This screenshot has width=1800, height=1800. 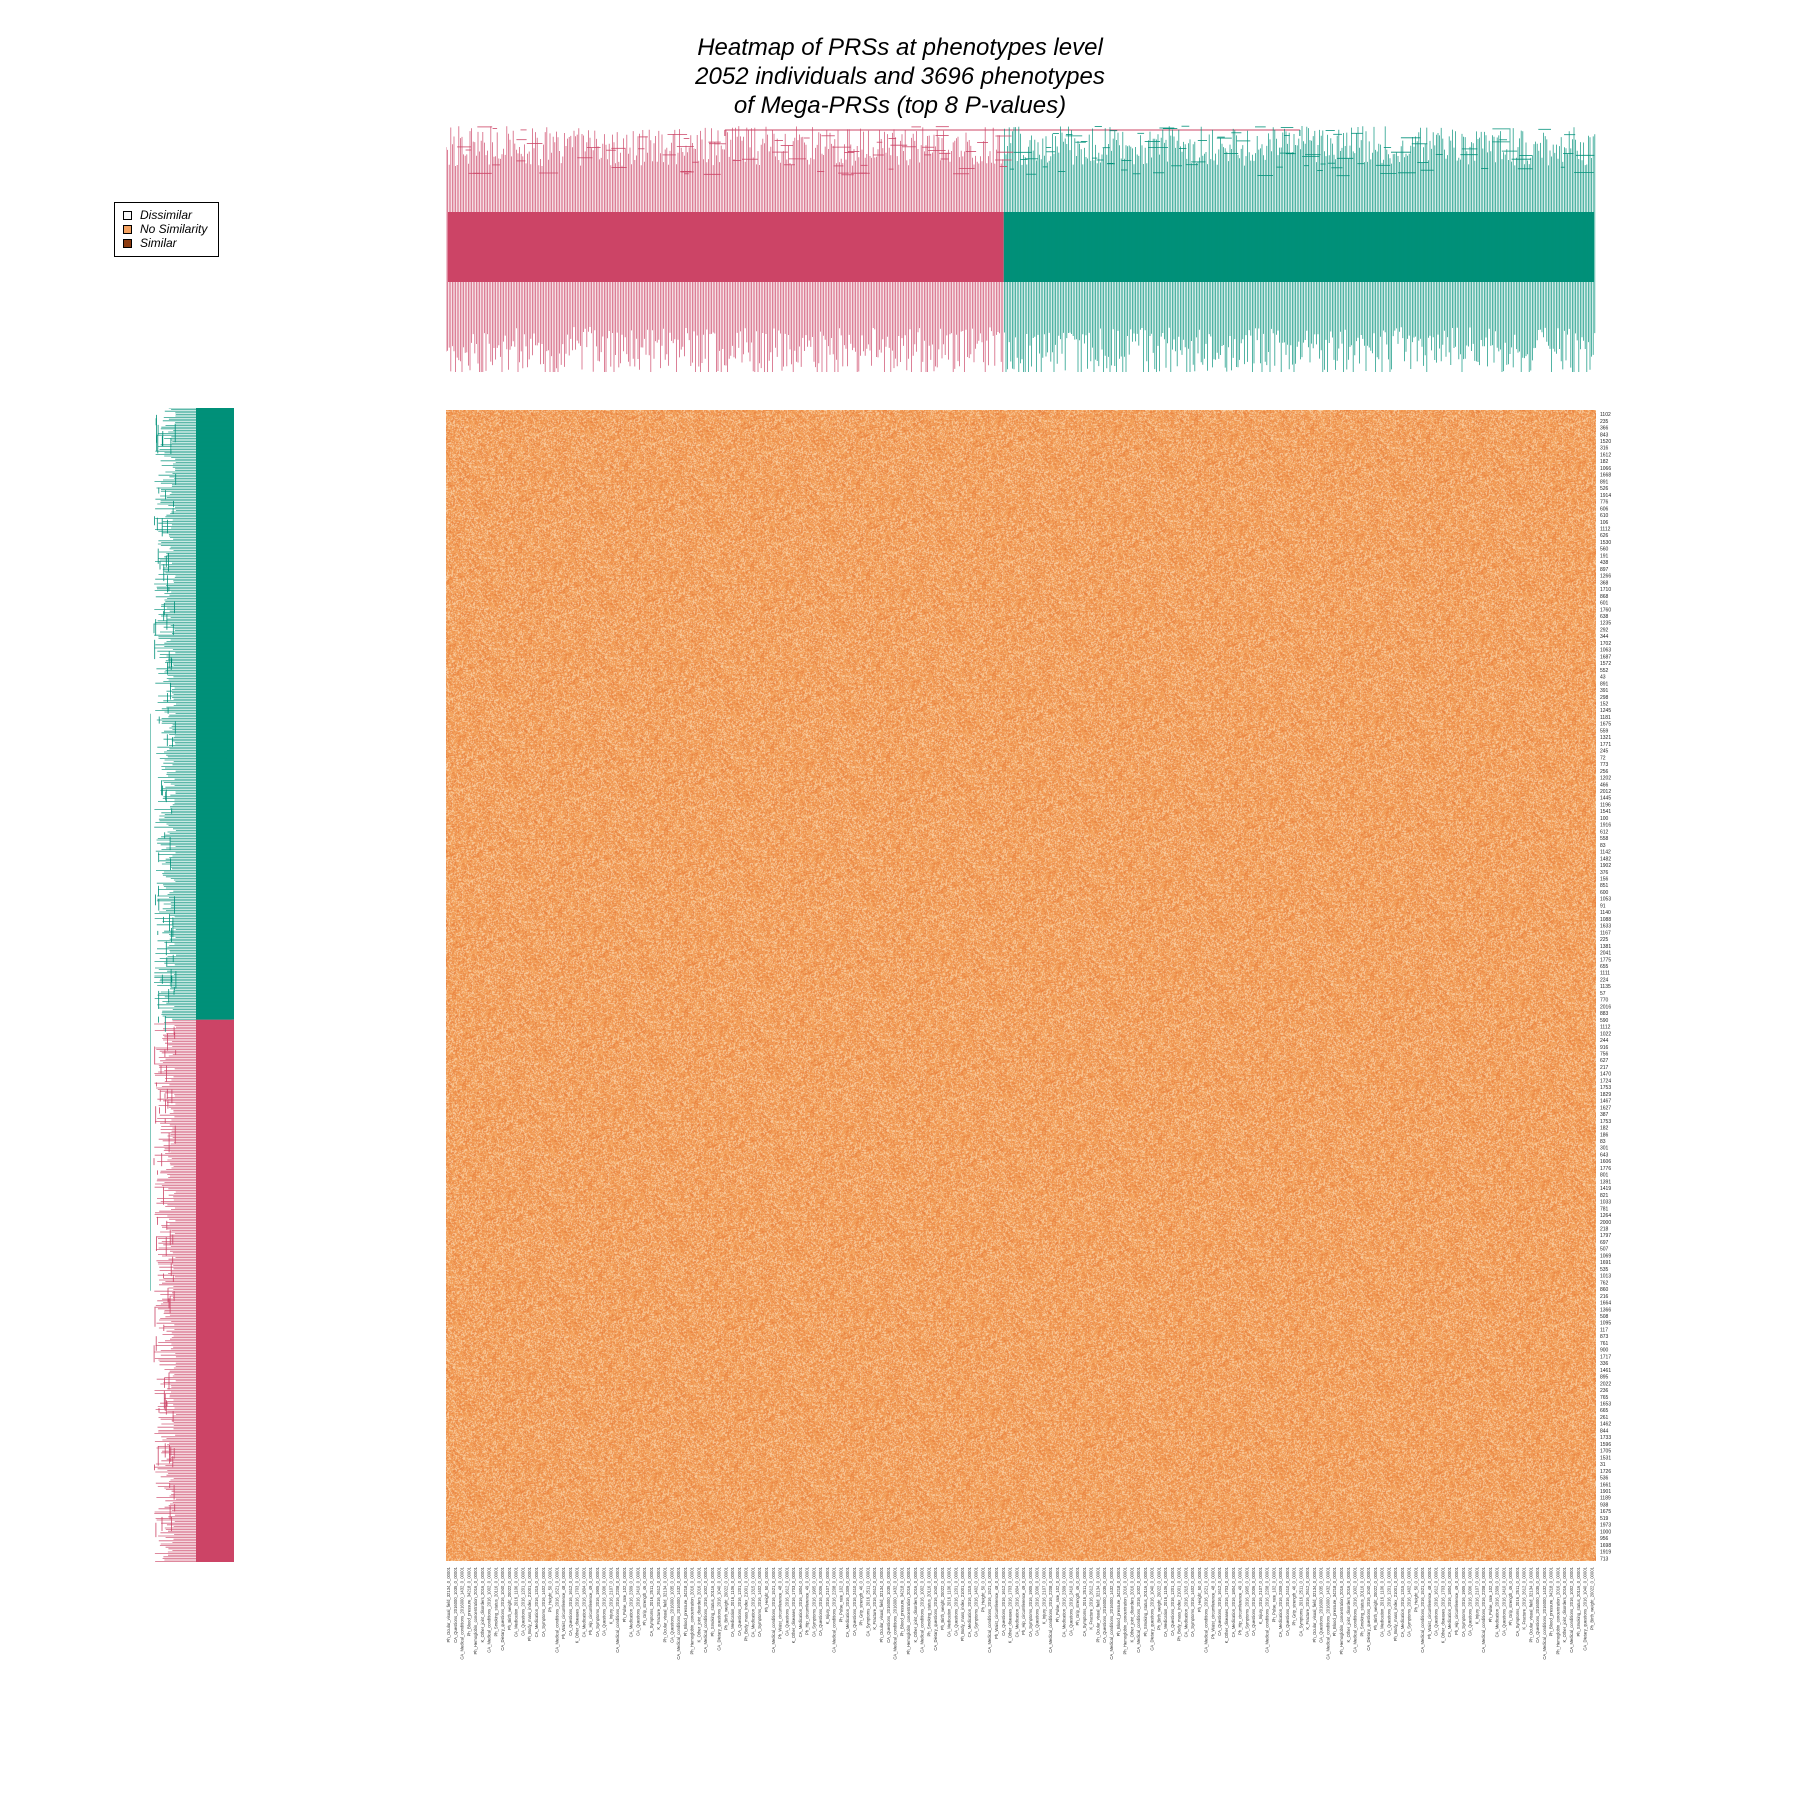 What do you see at coordinates (1016, 1601) in the screenshot?
I see `column-label: CA_Medication_2016_1804_0_00001` at bounding box center [1016, 1601].